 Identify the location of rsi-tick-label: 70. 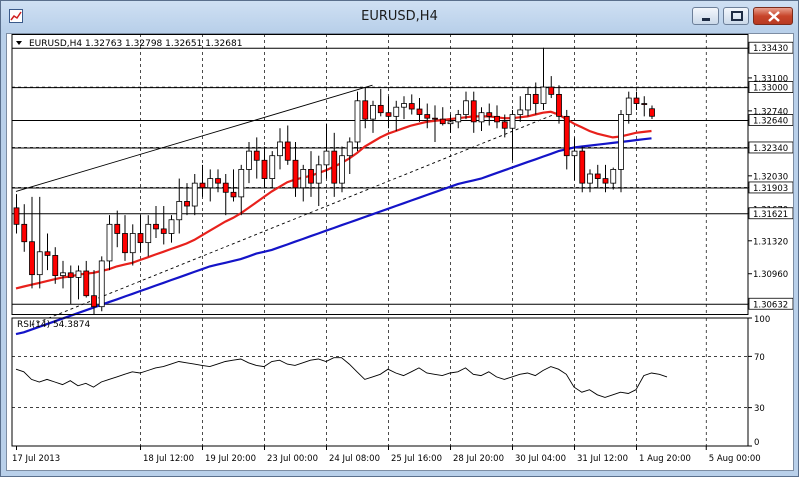
(759, 358).